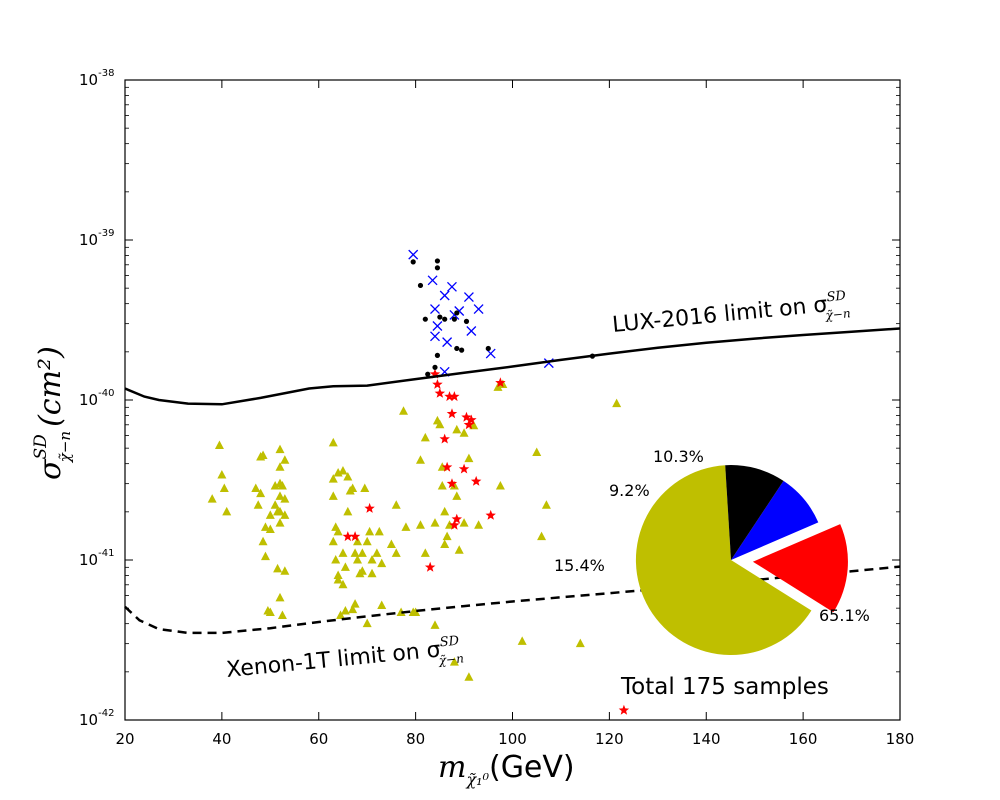 This screenshot has height=800, width=1000. Describe the element at coordinates (50, 386) in the screenshot. I see `y-axis-label-unit: (cm²)` at that location.